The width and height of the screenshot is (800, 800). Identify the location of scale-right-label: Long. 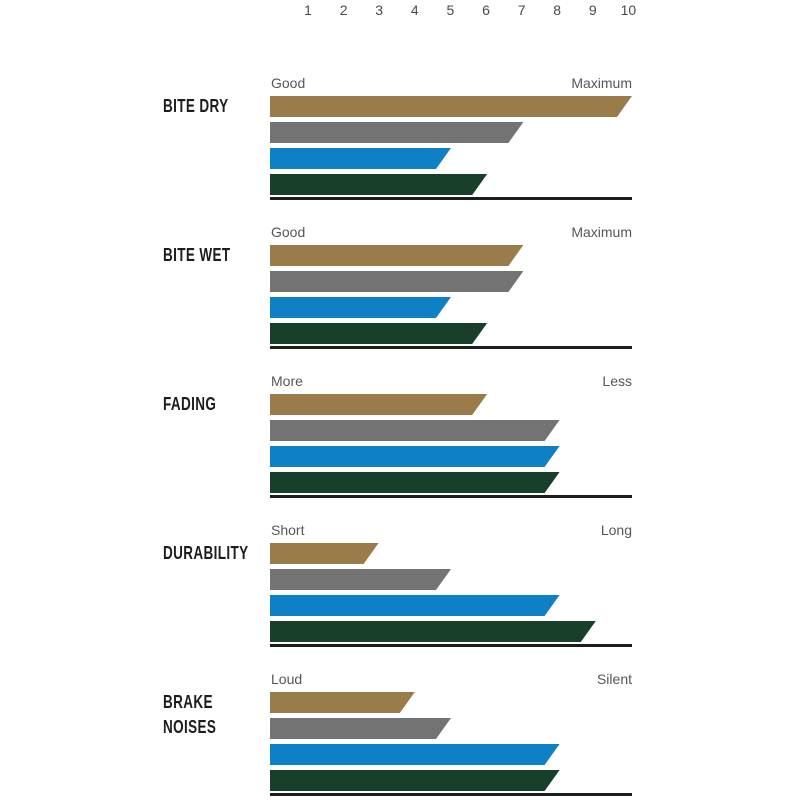
(616, 530).